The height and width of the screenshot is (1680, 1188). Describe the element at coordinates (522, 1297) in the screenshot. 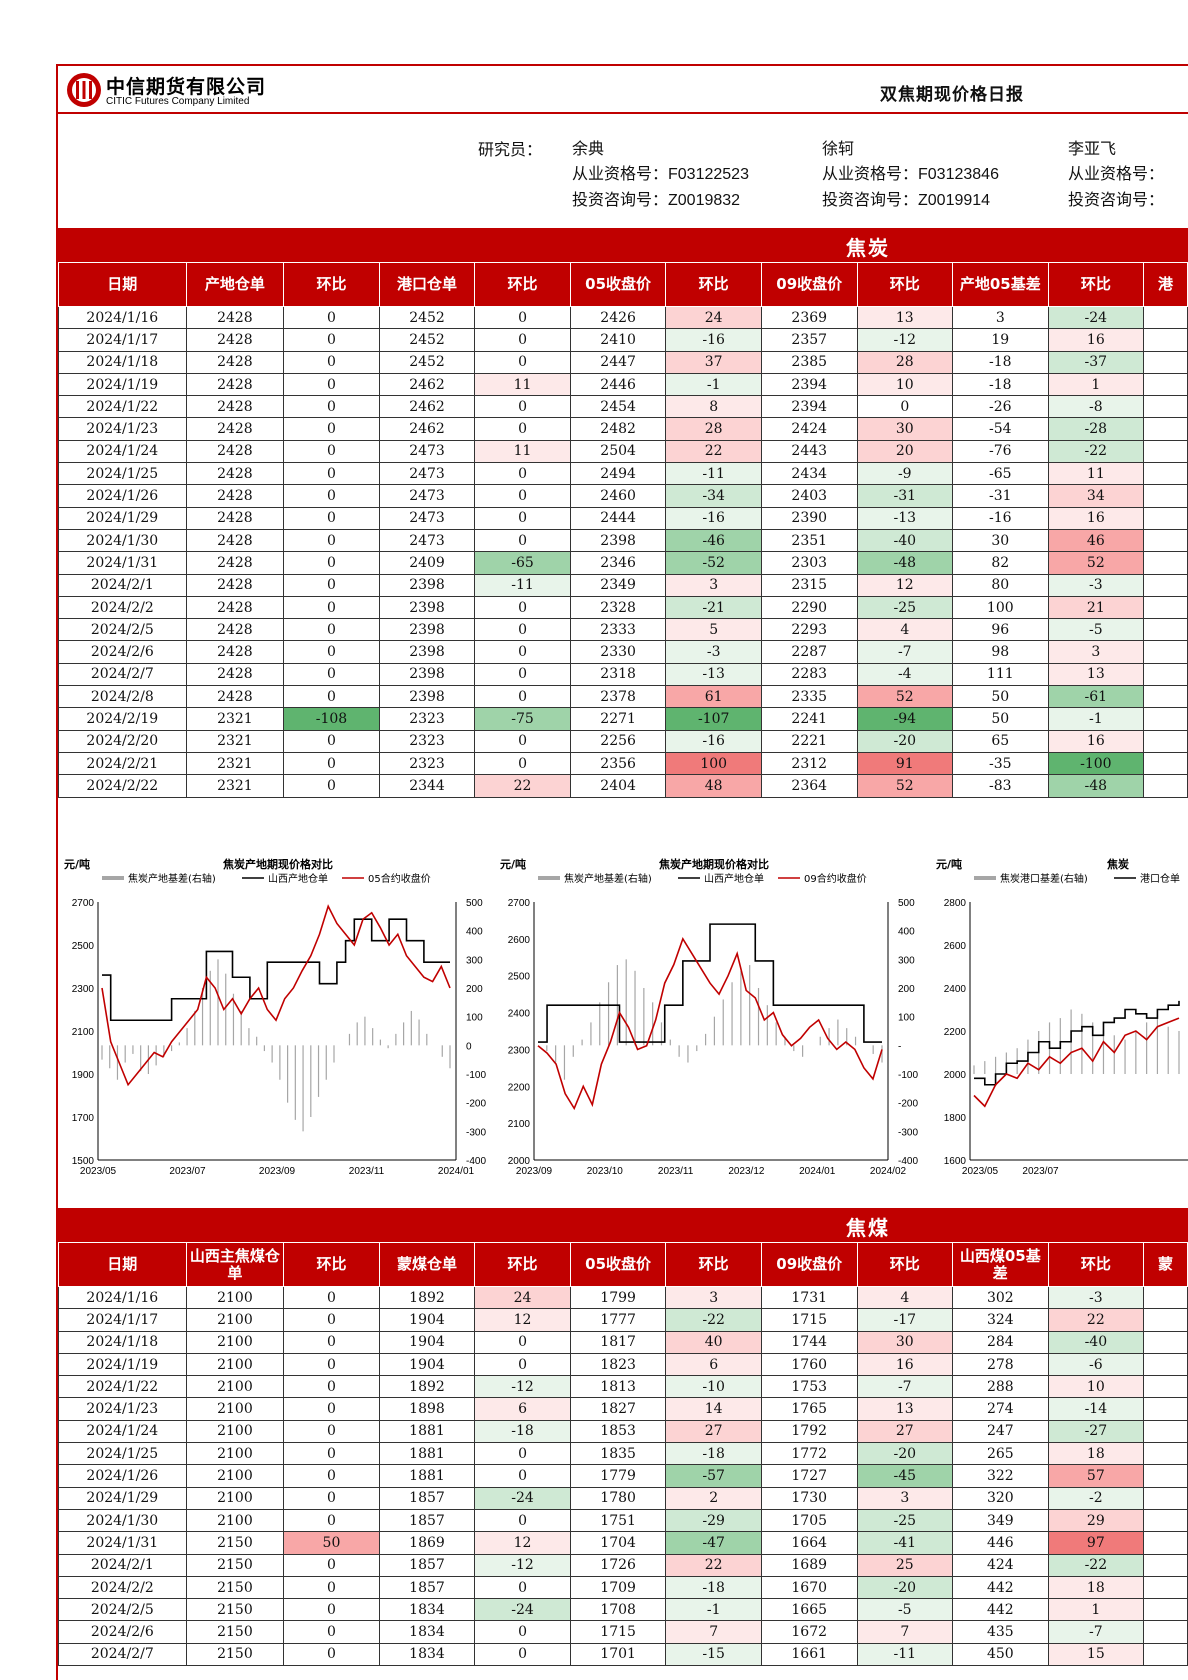

I see `value-cell: 24` at that location.